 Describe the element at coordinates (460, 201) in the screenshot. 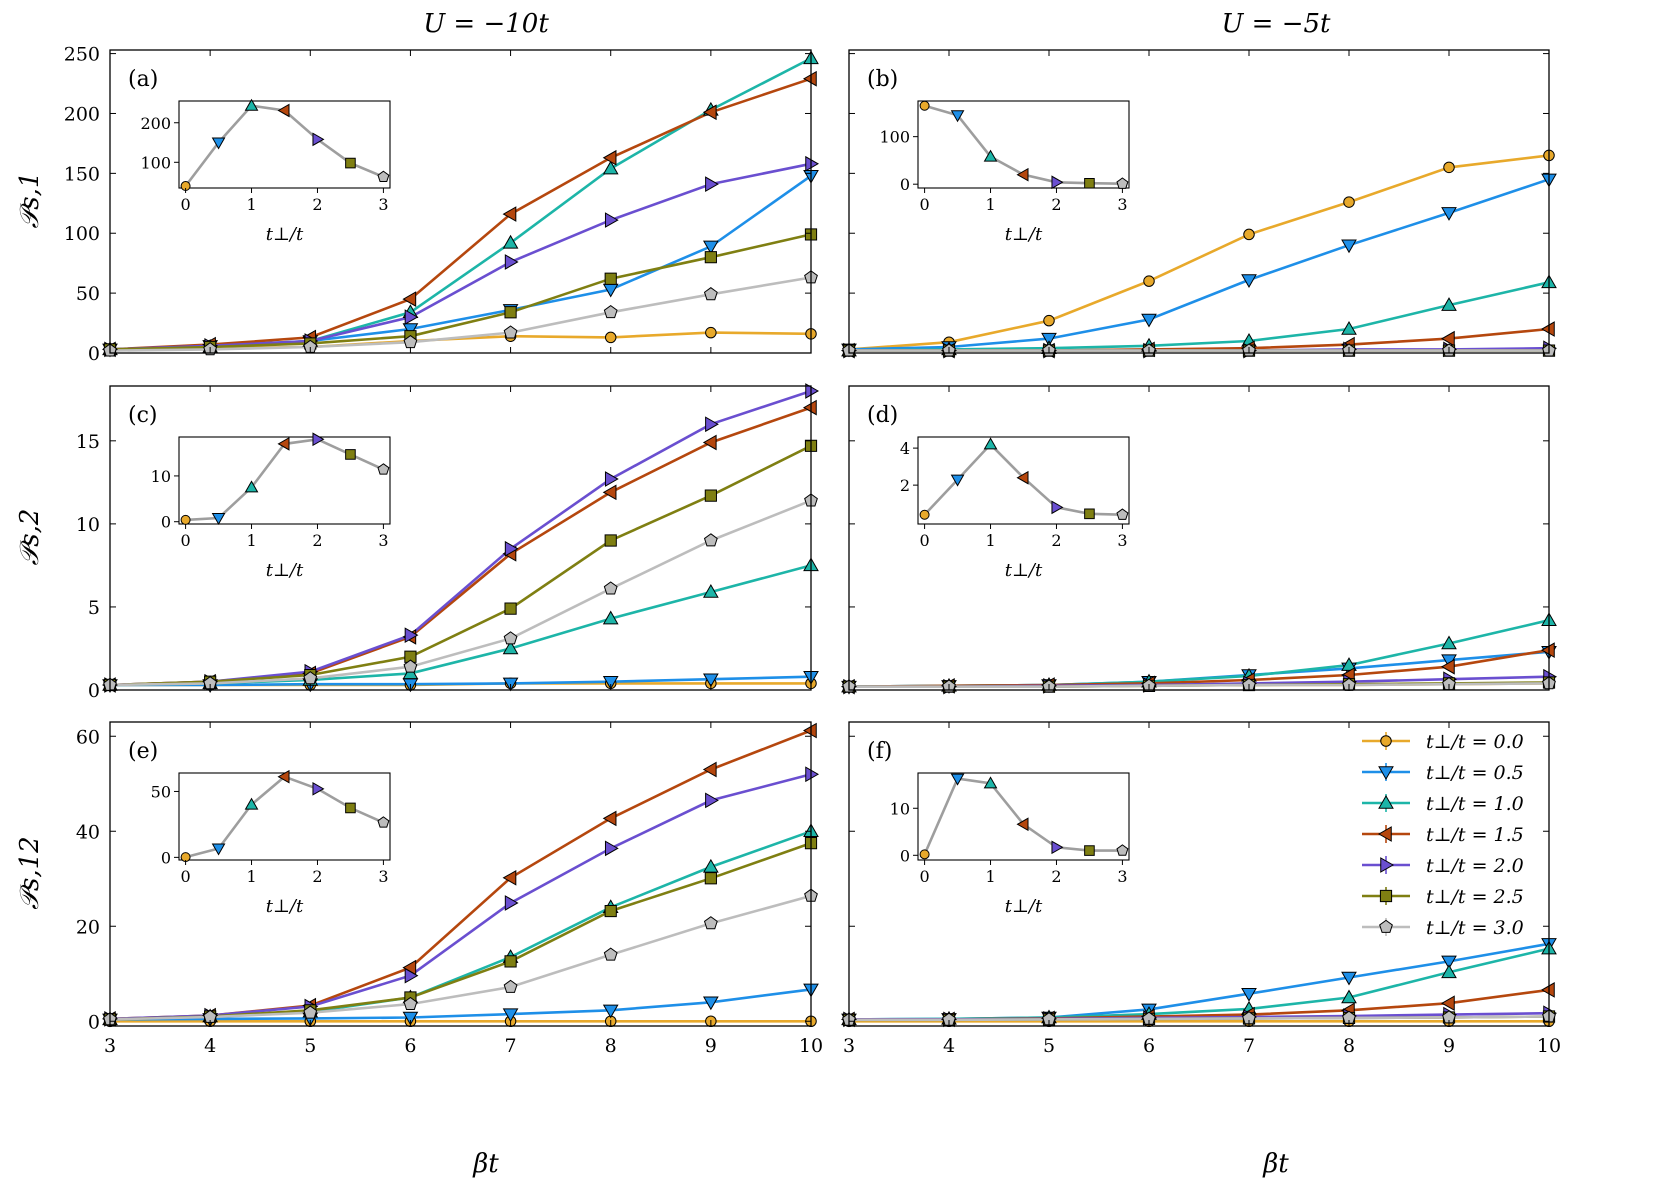

I see `plot-frame` at that location.